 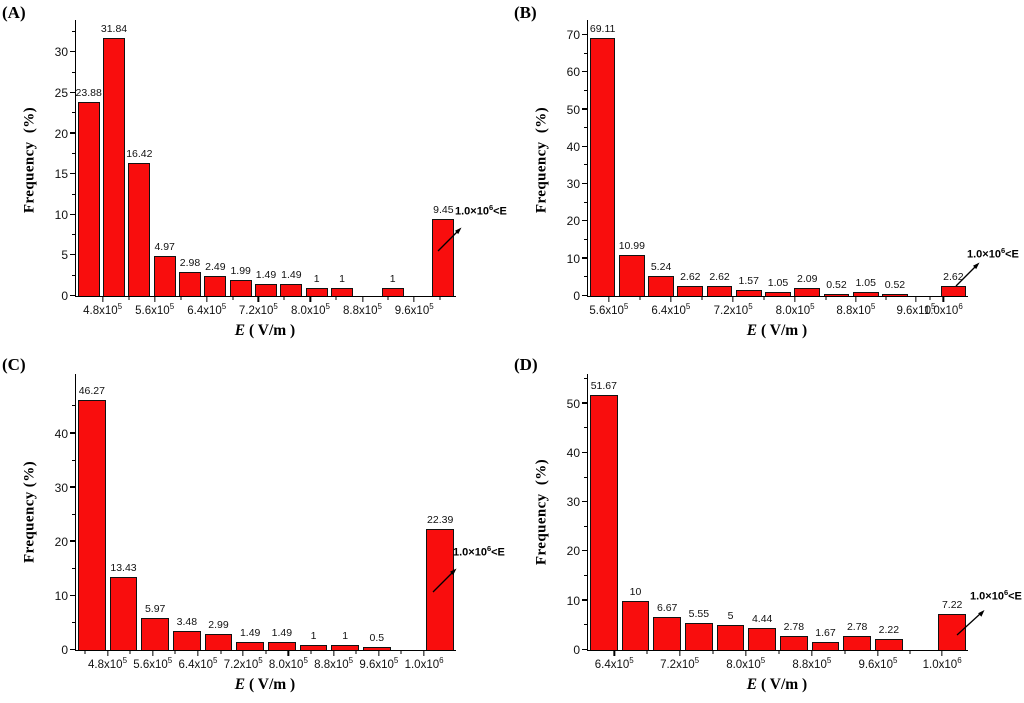 What do you see at coordinates (857, 627) in the screenshot?
I see `bar-value-label: 2.78` at bounding box center [857, 627].